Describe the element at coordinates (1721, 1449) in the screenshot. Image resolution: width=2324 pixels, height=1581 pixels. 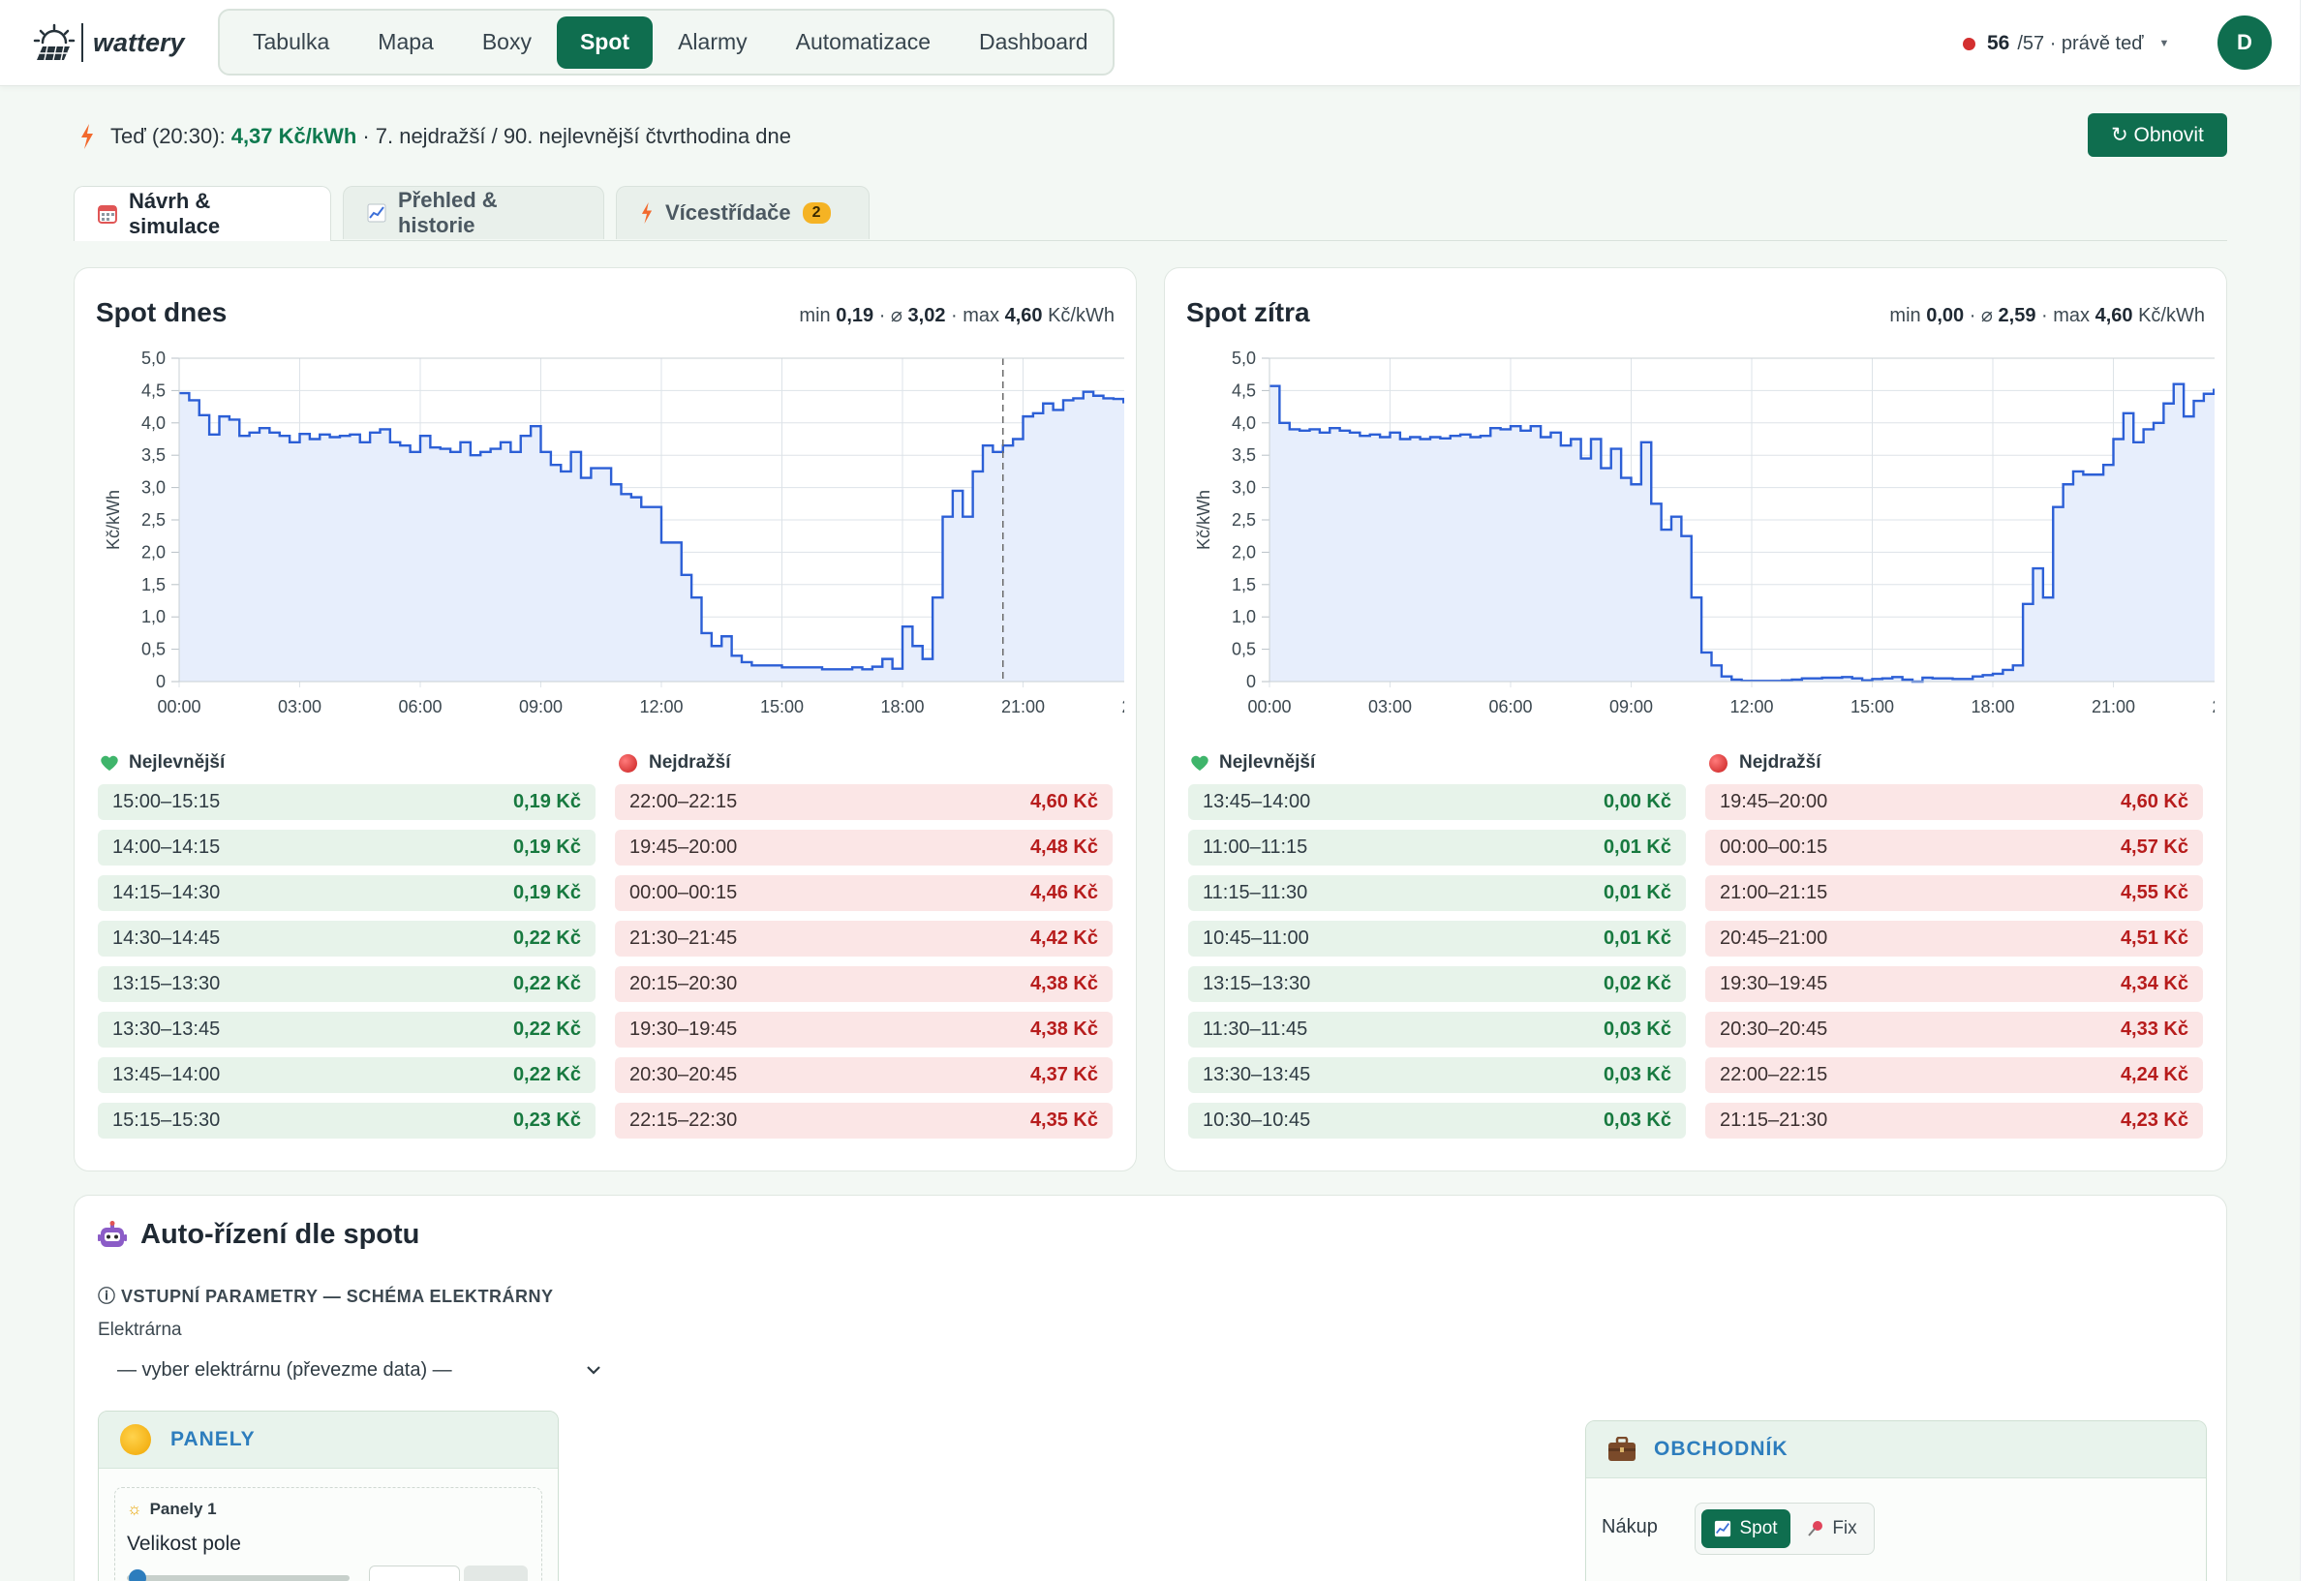
I see `trader-label: OBCHODNÍK` at that location.